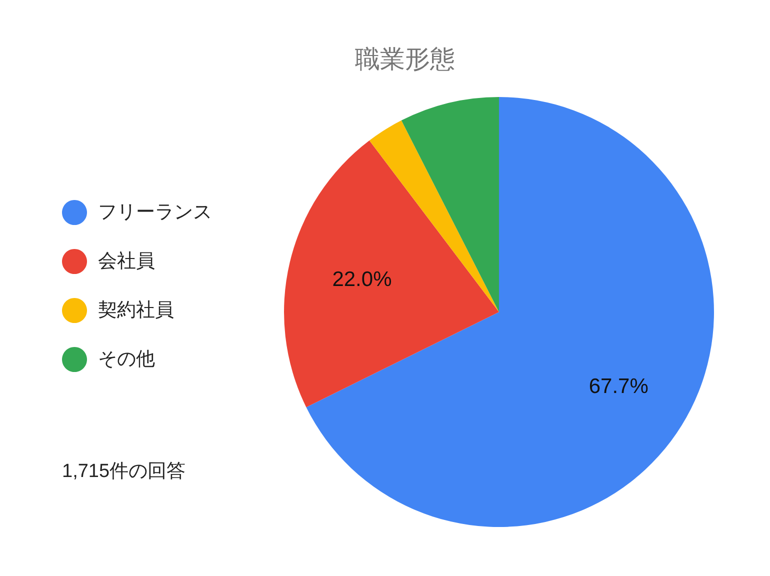  I want to click on text: 1,715件の回答, so click(124, 471).